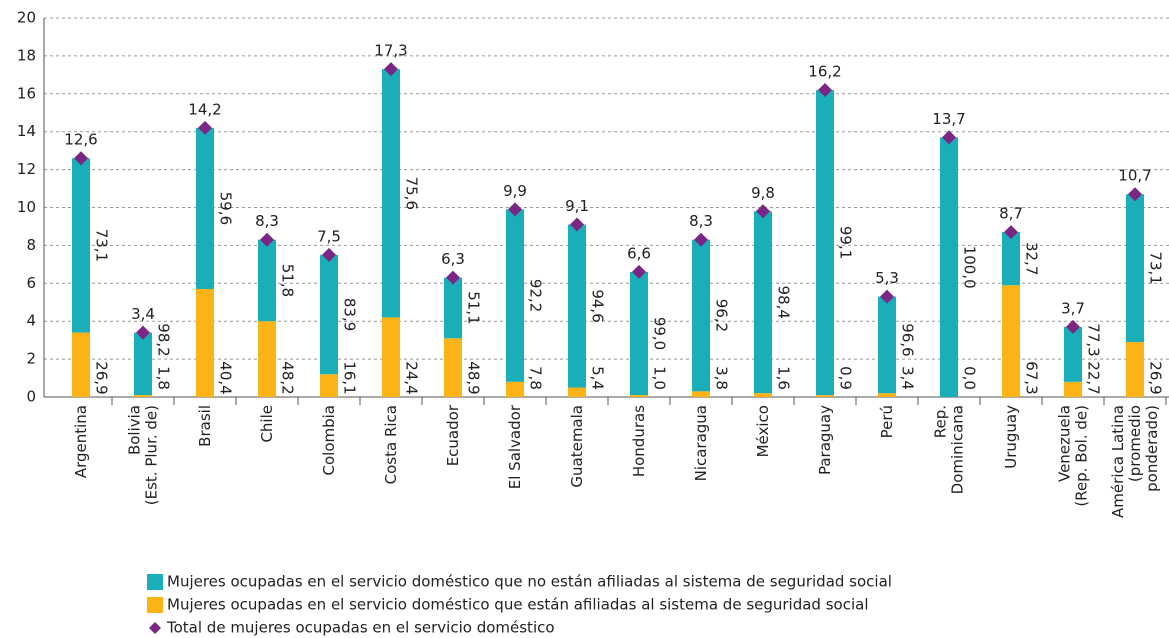  Describe the element at coordinates (412, 193) in the screenshot. I see `share-label: 75,6` at that location.